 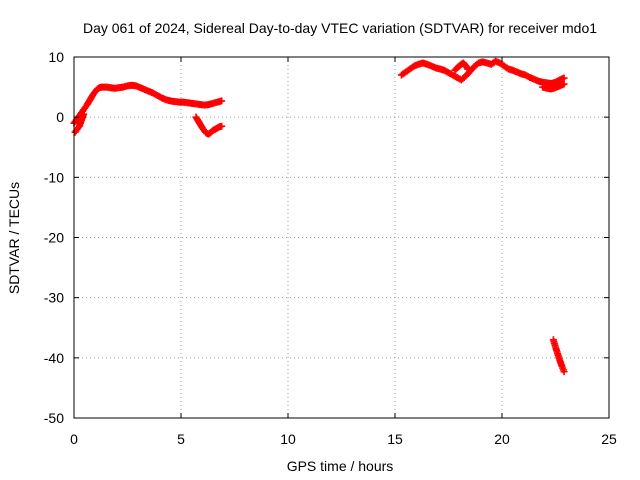 What do you see at coordinates (54, 298) in the screenshot?
I see `y-tick-label: -30` at bounding box center [54, 298].